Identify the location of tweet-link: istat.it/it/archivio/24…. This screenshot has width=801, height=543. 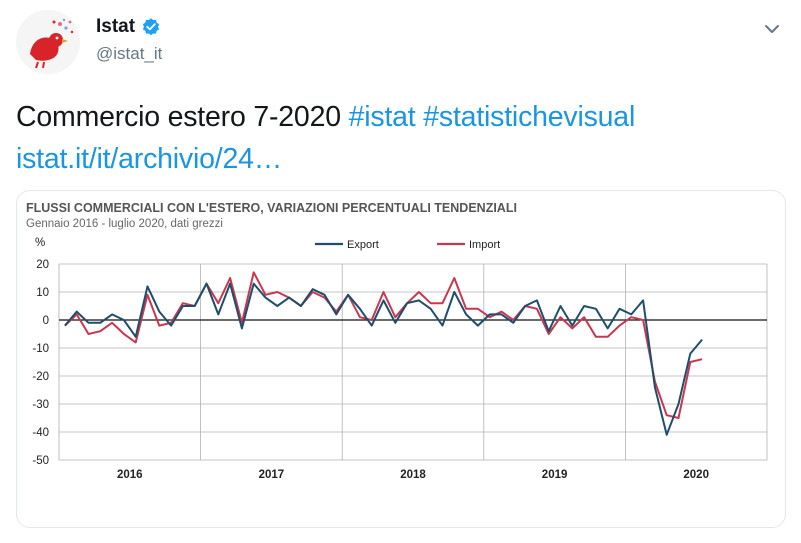
(149, 159).